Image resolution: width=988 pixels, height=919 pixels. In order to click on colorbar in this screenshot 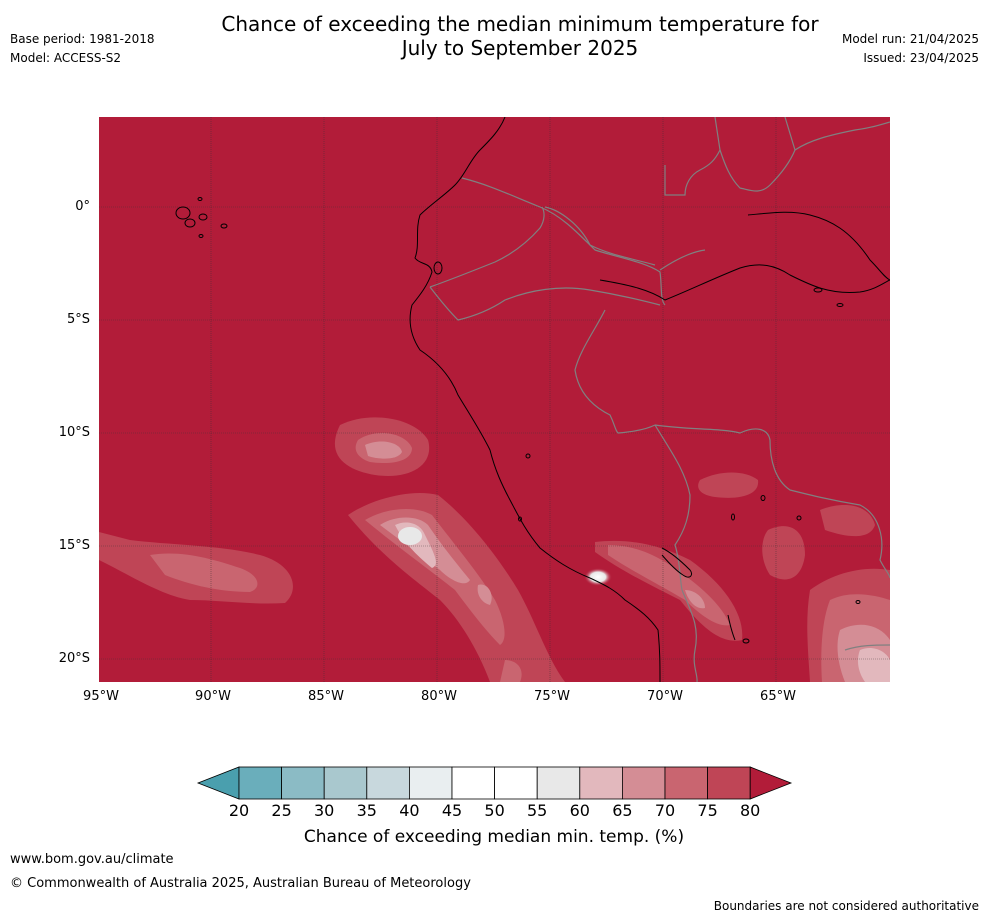, I will do `click(494, 783)`.